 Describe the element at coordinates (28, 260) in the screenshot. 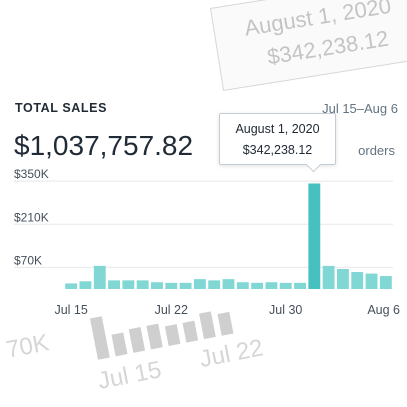

I see `y-tick-label: $70K` at that location.